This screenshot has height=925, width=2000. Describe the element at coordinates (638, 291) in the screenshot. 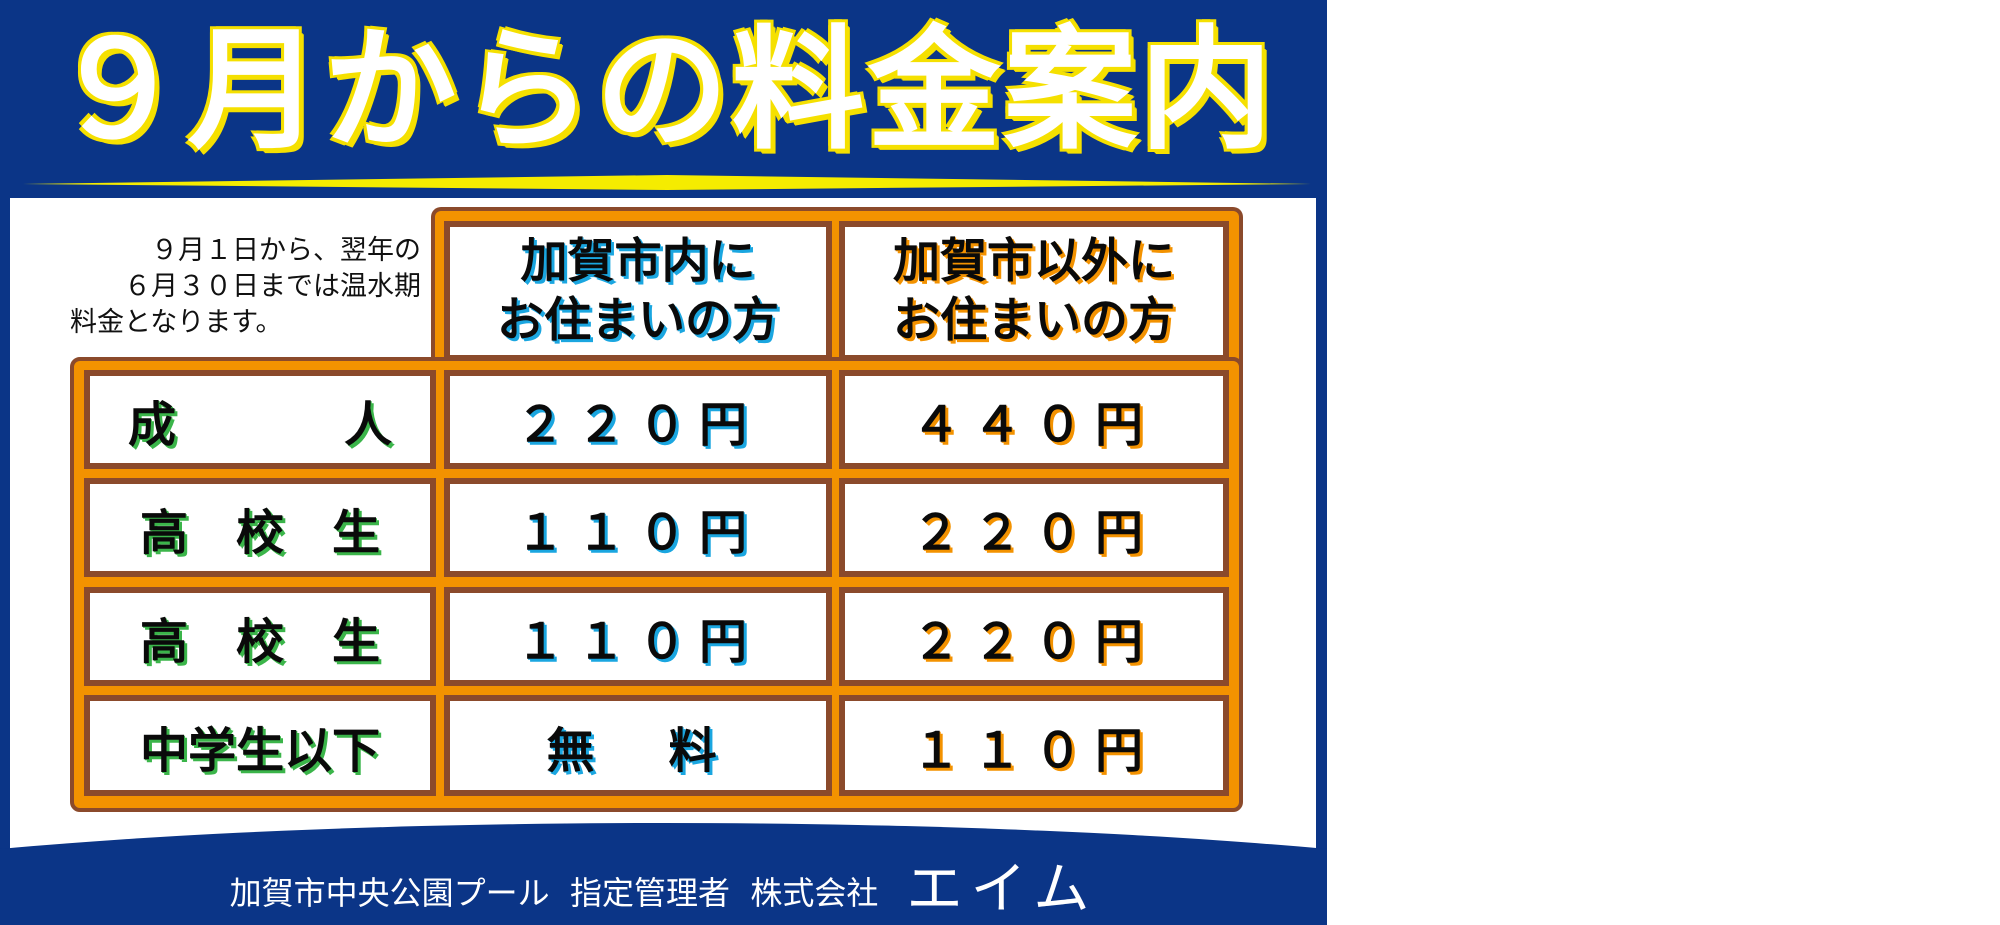

I see `column-header-resident: 加賀市内に お住まいの方` at that location.